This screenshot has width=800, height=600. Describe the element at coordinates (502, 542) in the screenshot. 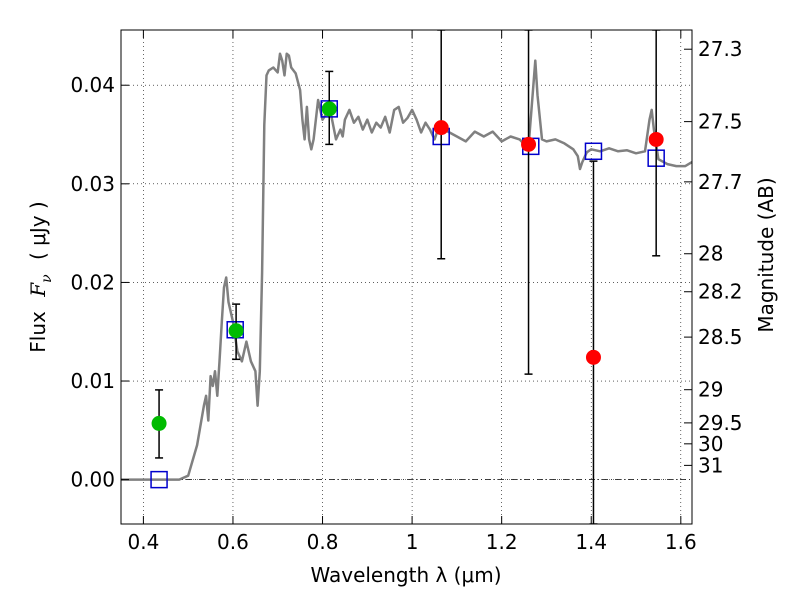

I see `x-tick-label: 1.2` at that location.